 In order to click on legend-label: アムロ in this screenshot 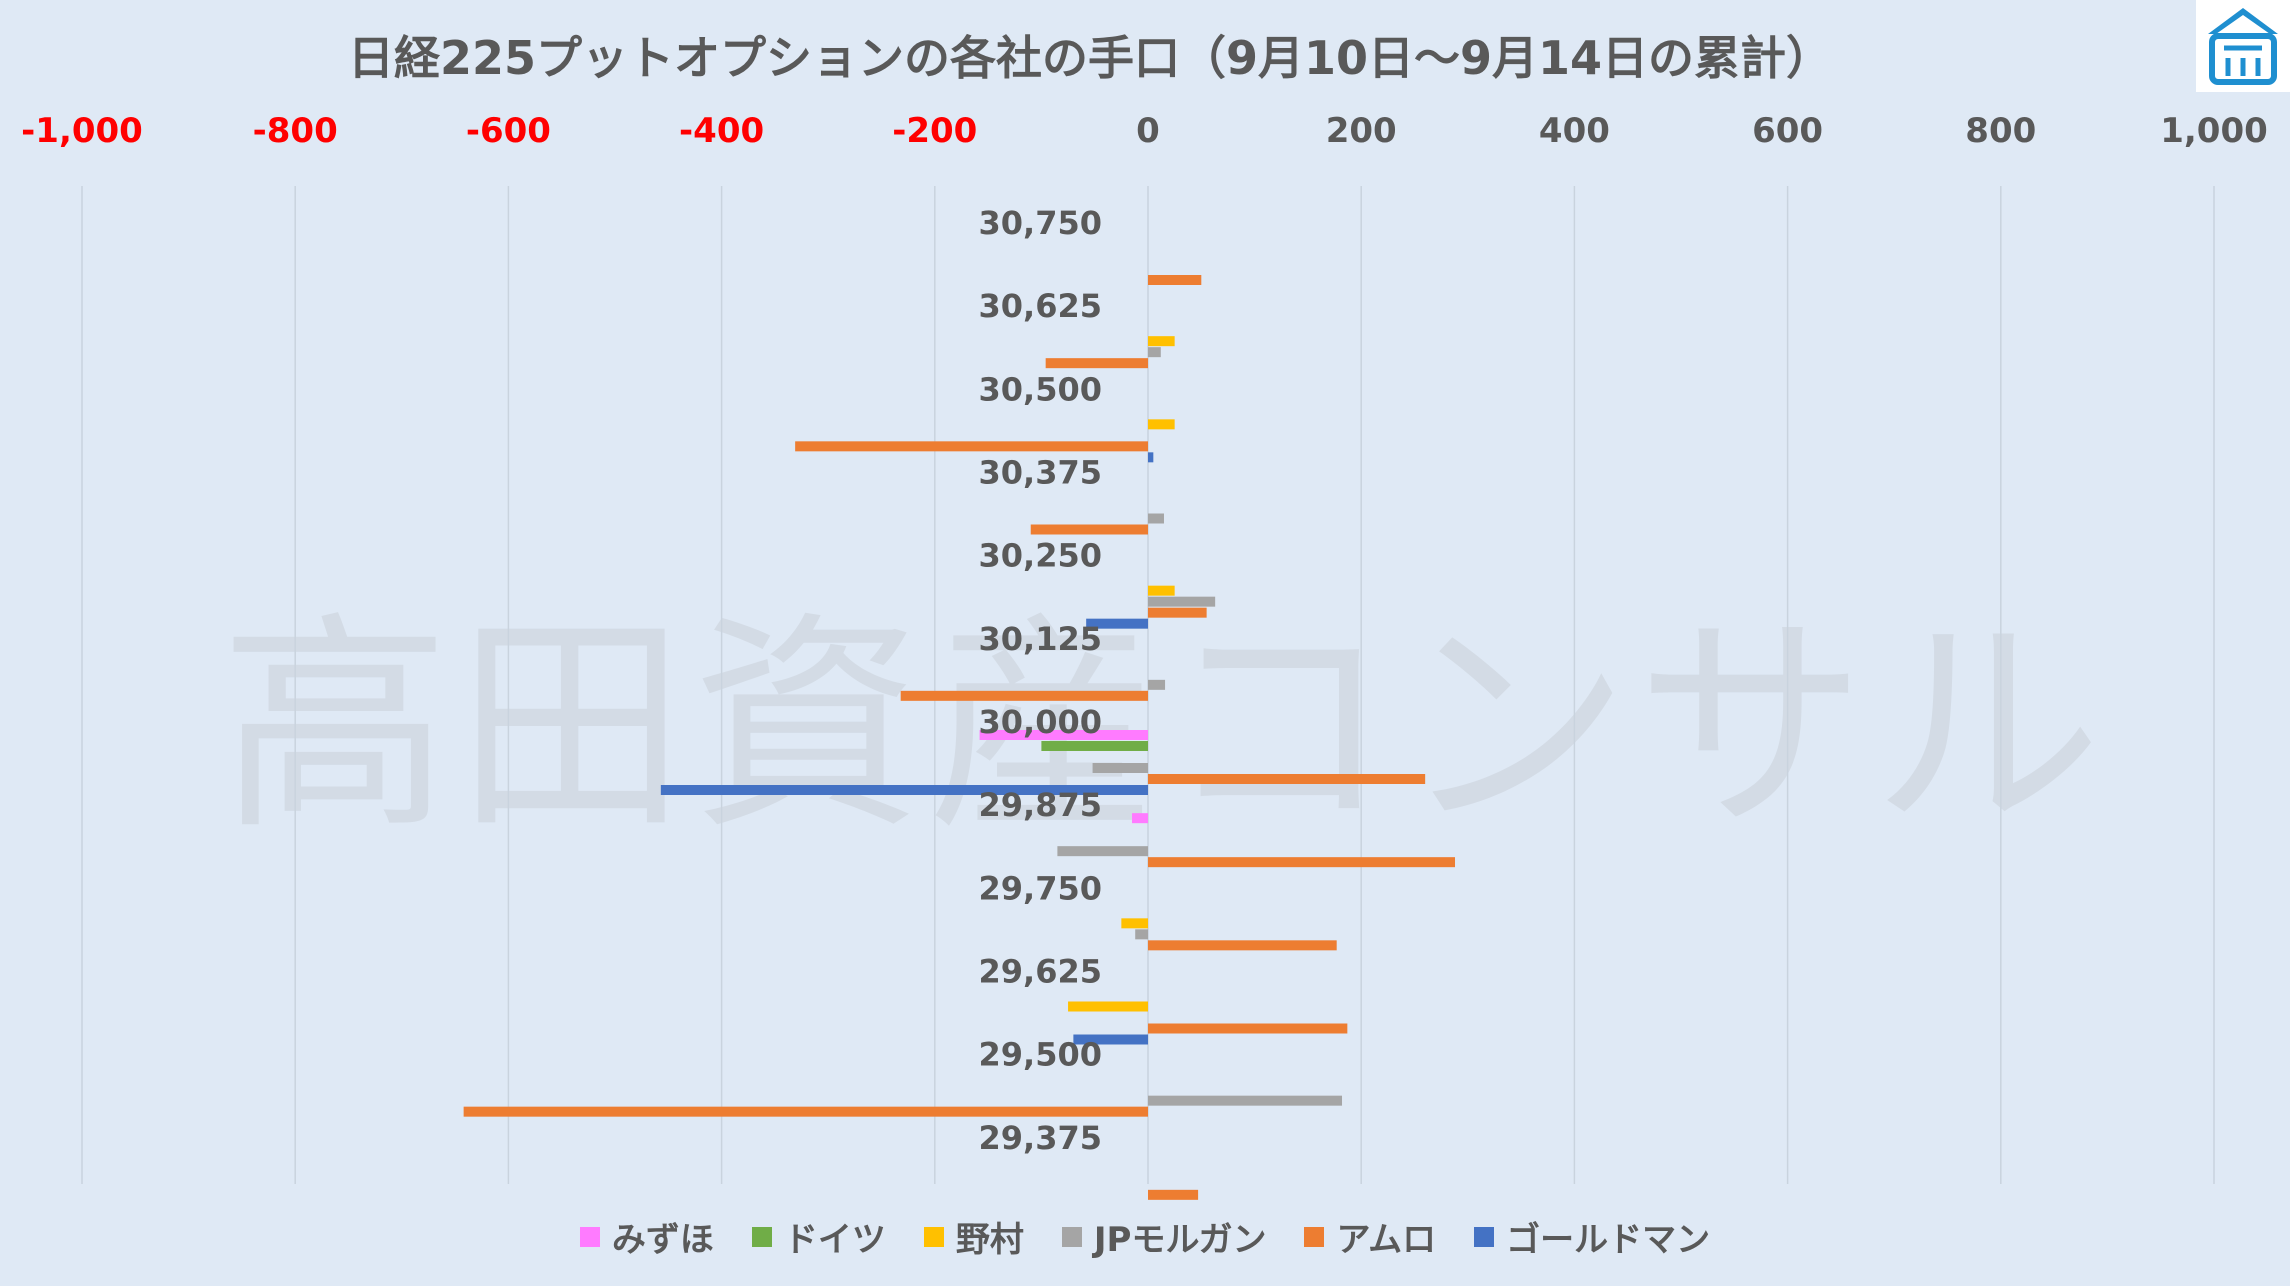, I will do `click(1386, 1240)`.